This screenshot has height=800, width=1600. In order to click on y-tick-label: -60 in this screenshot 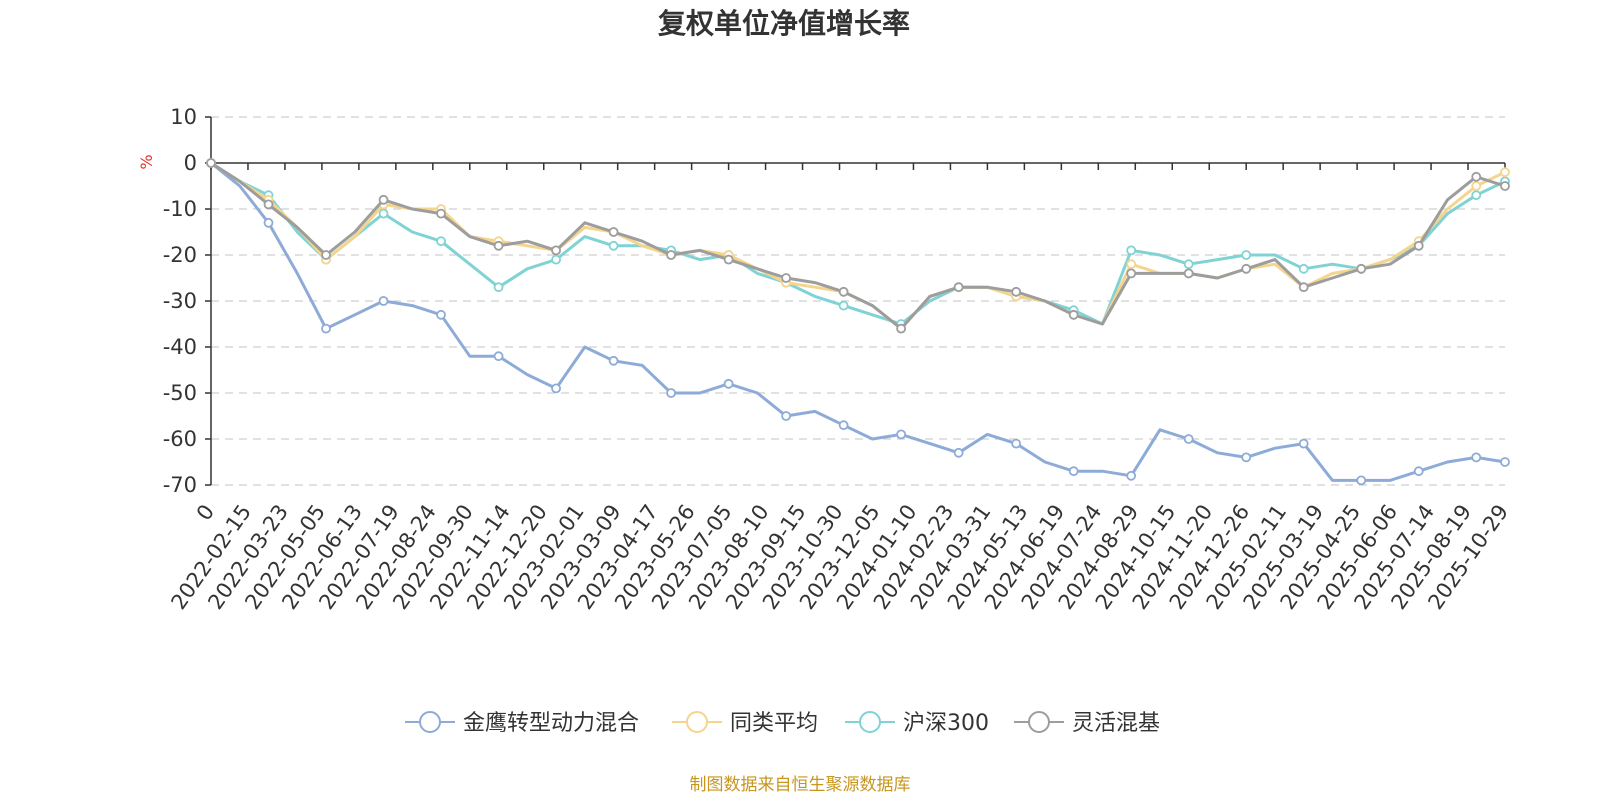, I will do `click(180, 439)`.